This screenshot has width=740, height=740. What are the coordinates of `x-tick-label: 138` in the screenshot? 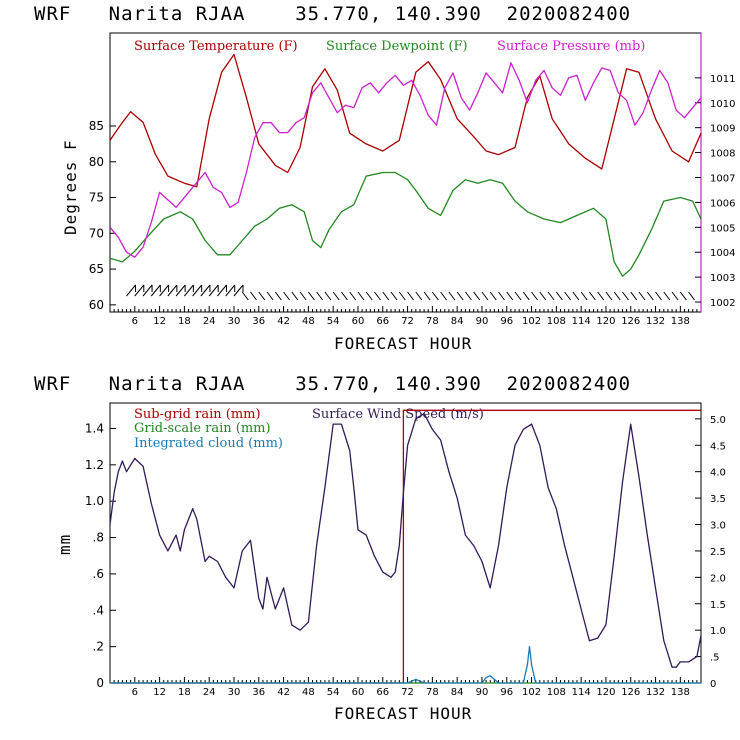 It's located at (680, 692).